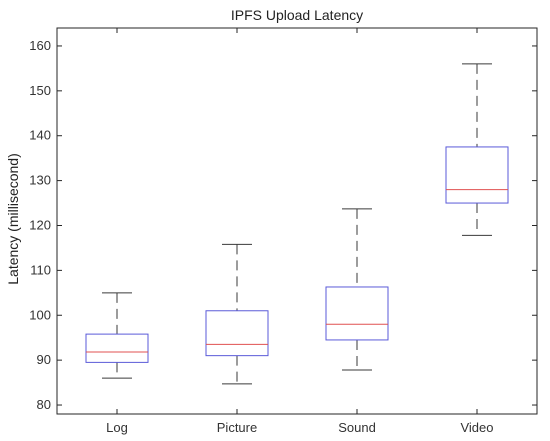 Image resolution: width=550 pixels, height=441 pixels. I want to click on y-tick-label: 80, so click(44, 404).